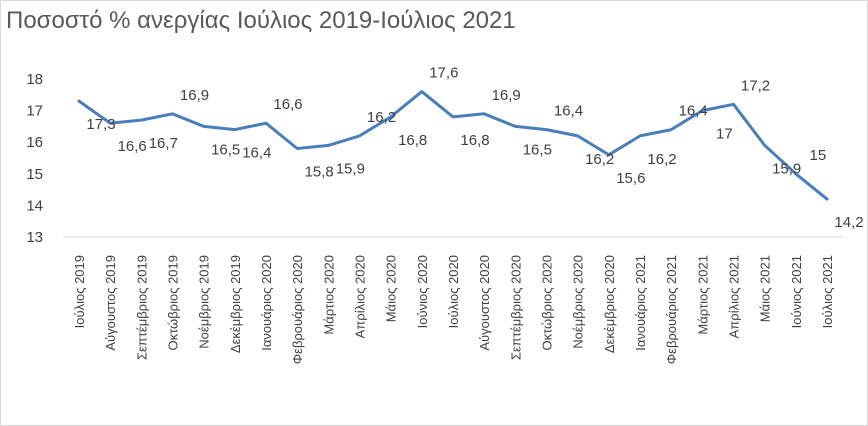  What do you see at coordinates (34, 79) in the screenshot?
I see `y-tick-label: 18` at bounding box center [34, 79].